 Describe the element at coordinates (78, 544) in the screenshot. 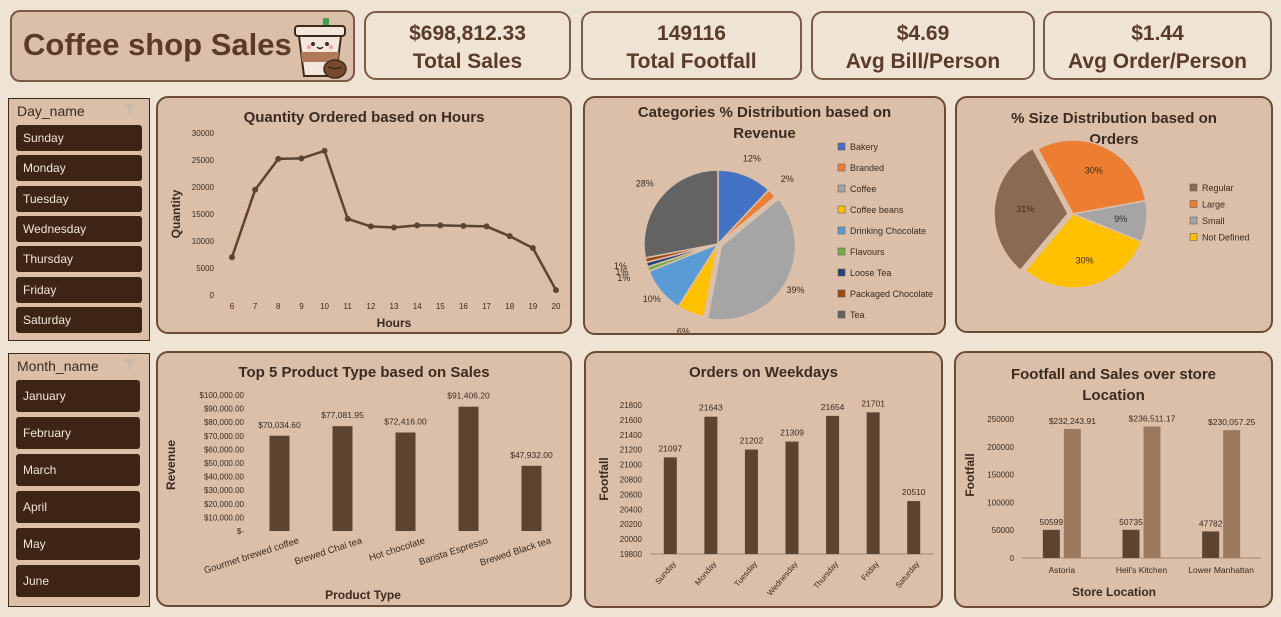

I see `slicer-item-may: May` at that location.